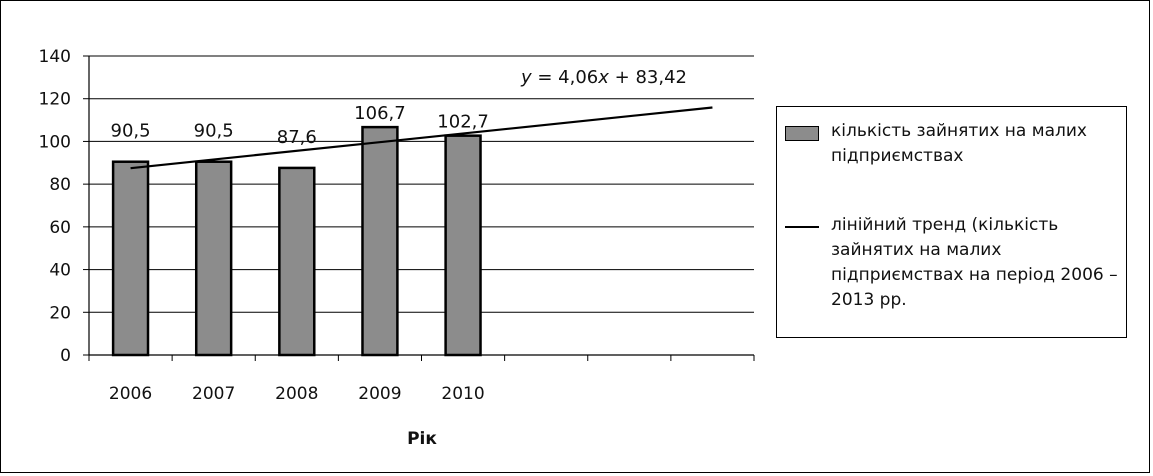 This screenshot has height=476, width=1153. Describe the element at coordinates (60, 313) in the screenshot. I see `y-tick-label: 20` at that location.